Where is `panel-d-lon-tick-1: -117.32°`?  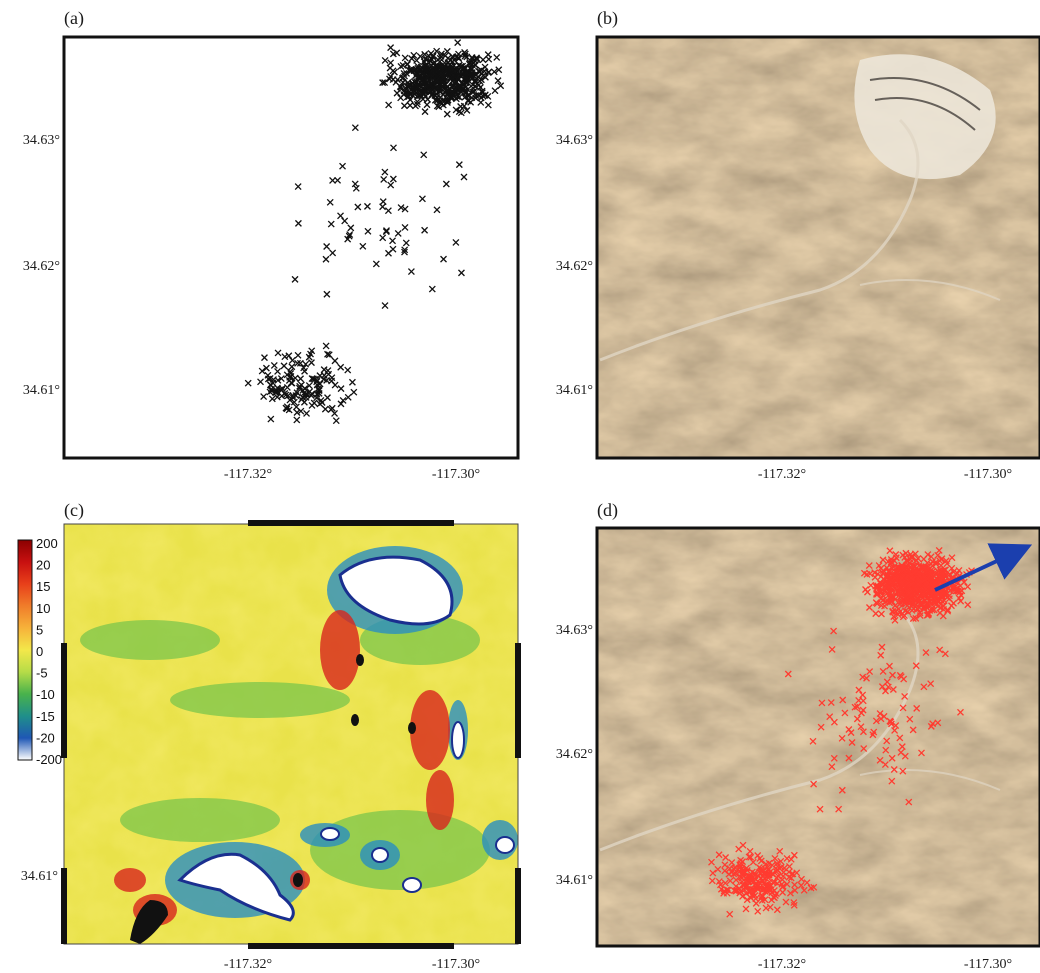
panel-d-lon-tick-1: -117.32° is located at coordinates (782, 964).